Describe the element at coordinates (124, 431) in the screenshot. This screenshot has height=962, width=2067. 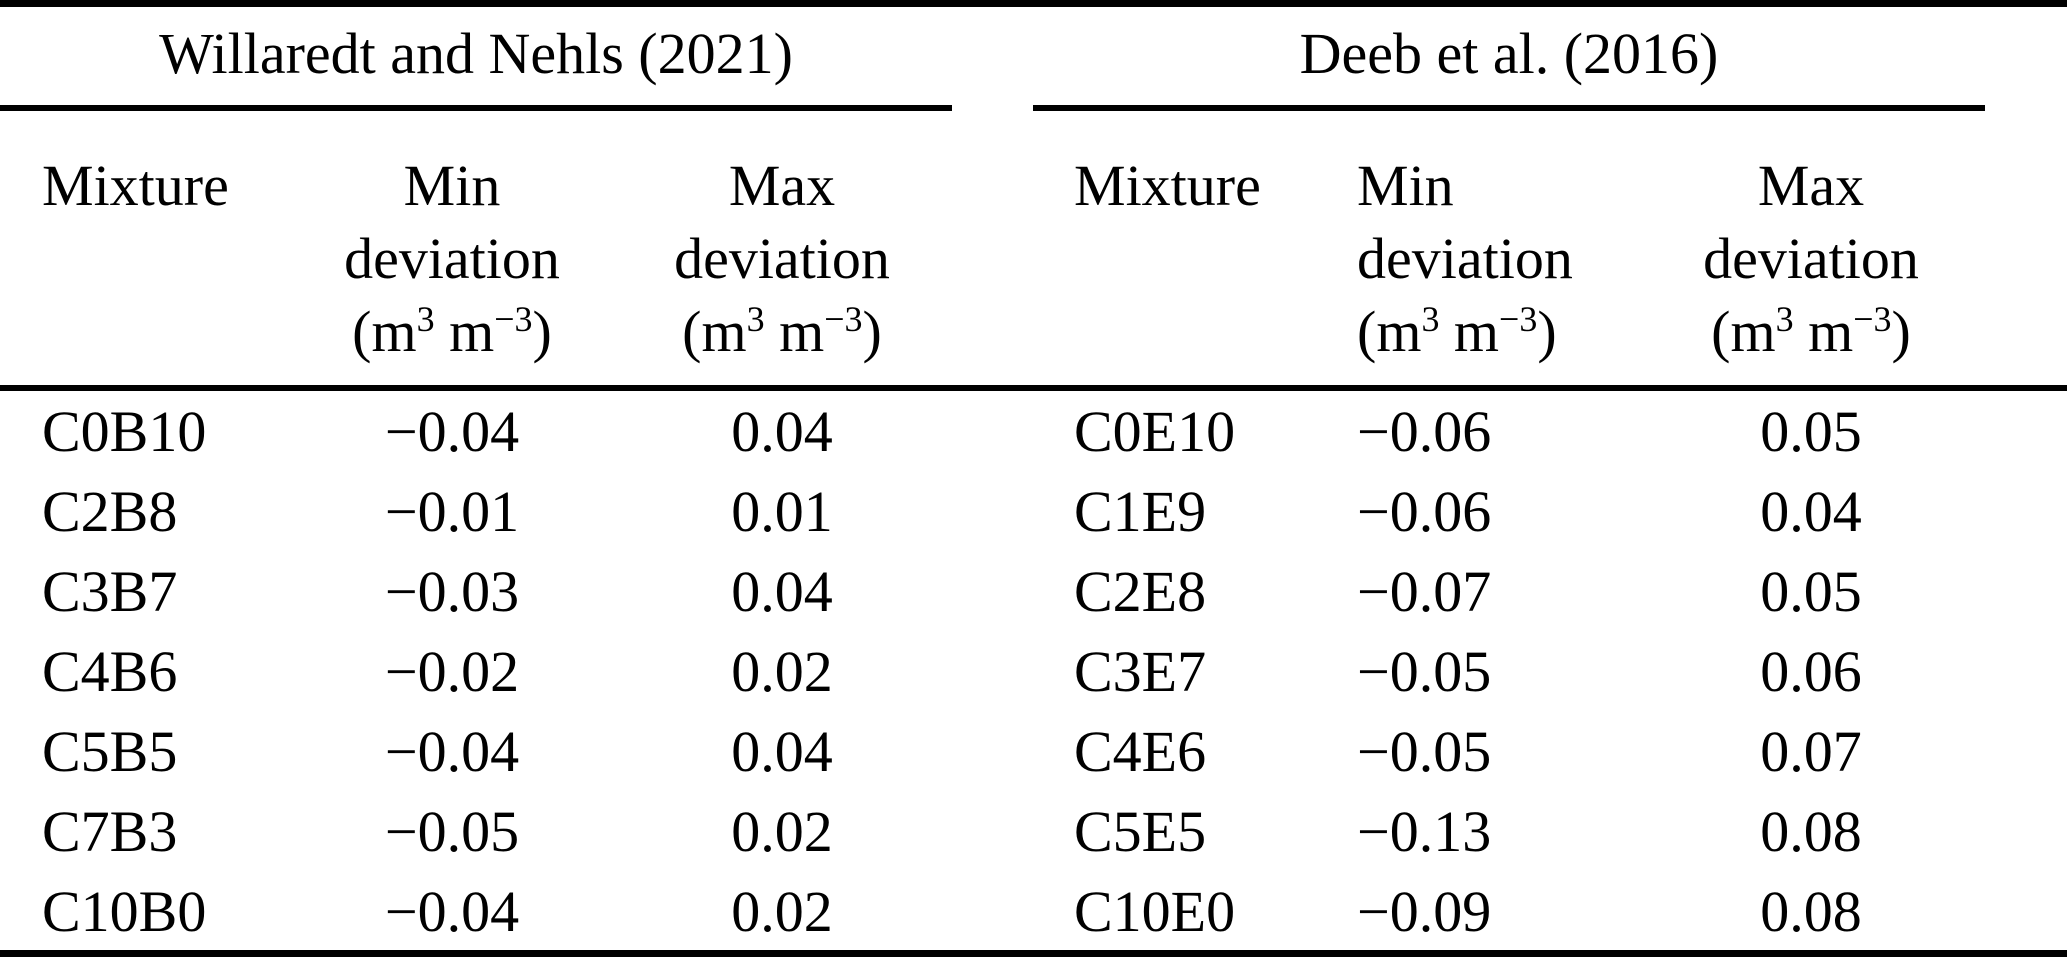
I see `mixture-cell: C0B10` at that location.